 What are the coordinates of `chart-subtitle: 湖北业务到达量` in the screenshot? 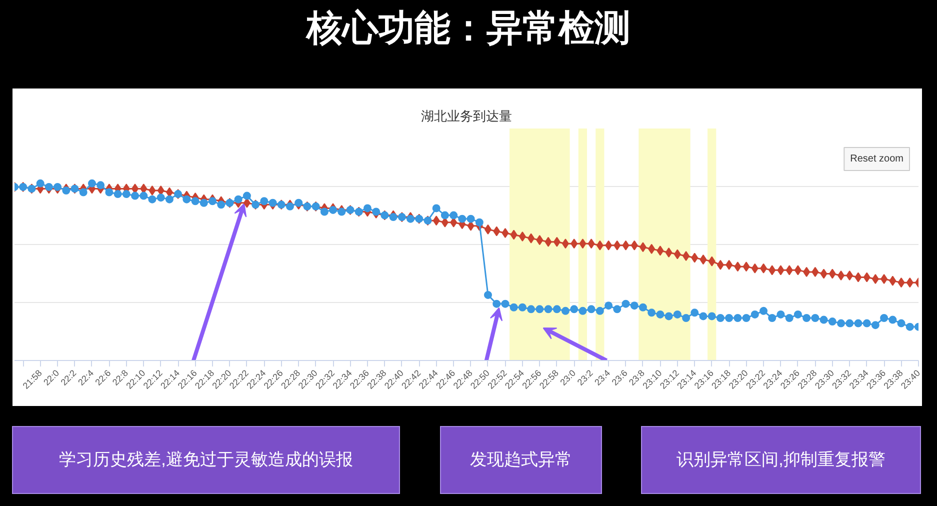 It's located at (466, 116).